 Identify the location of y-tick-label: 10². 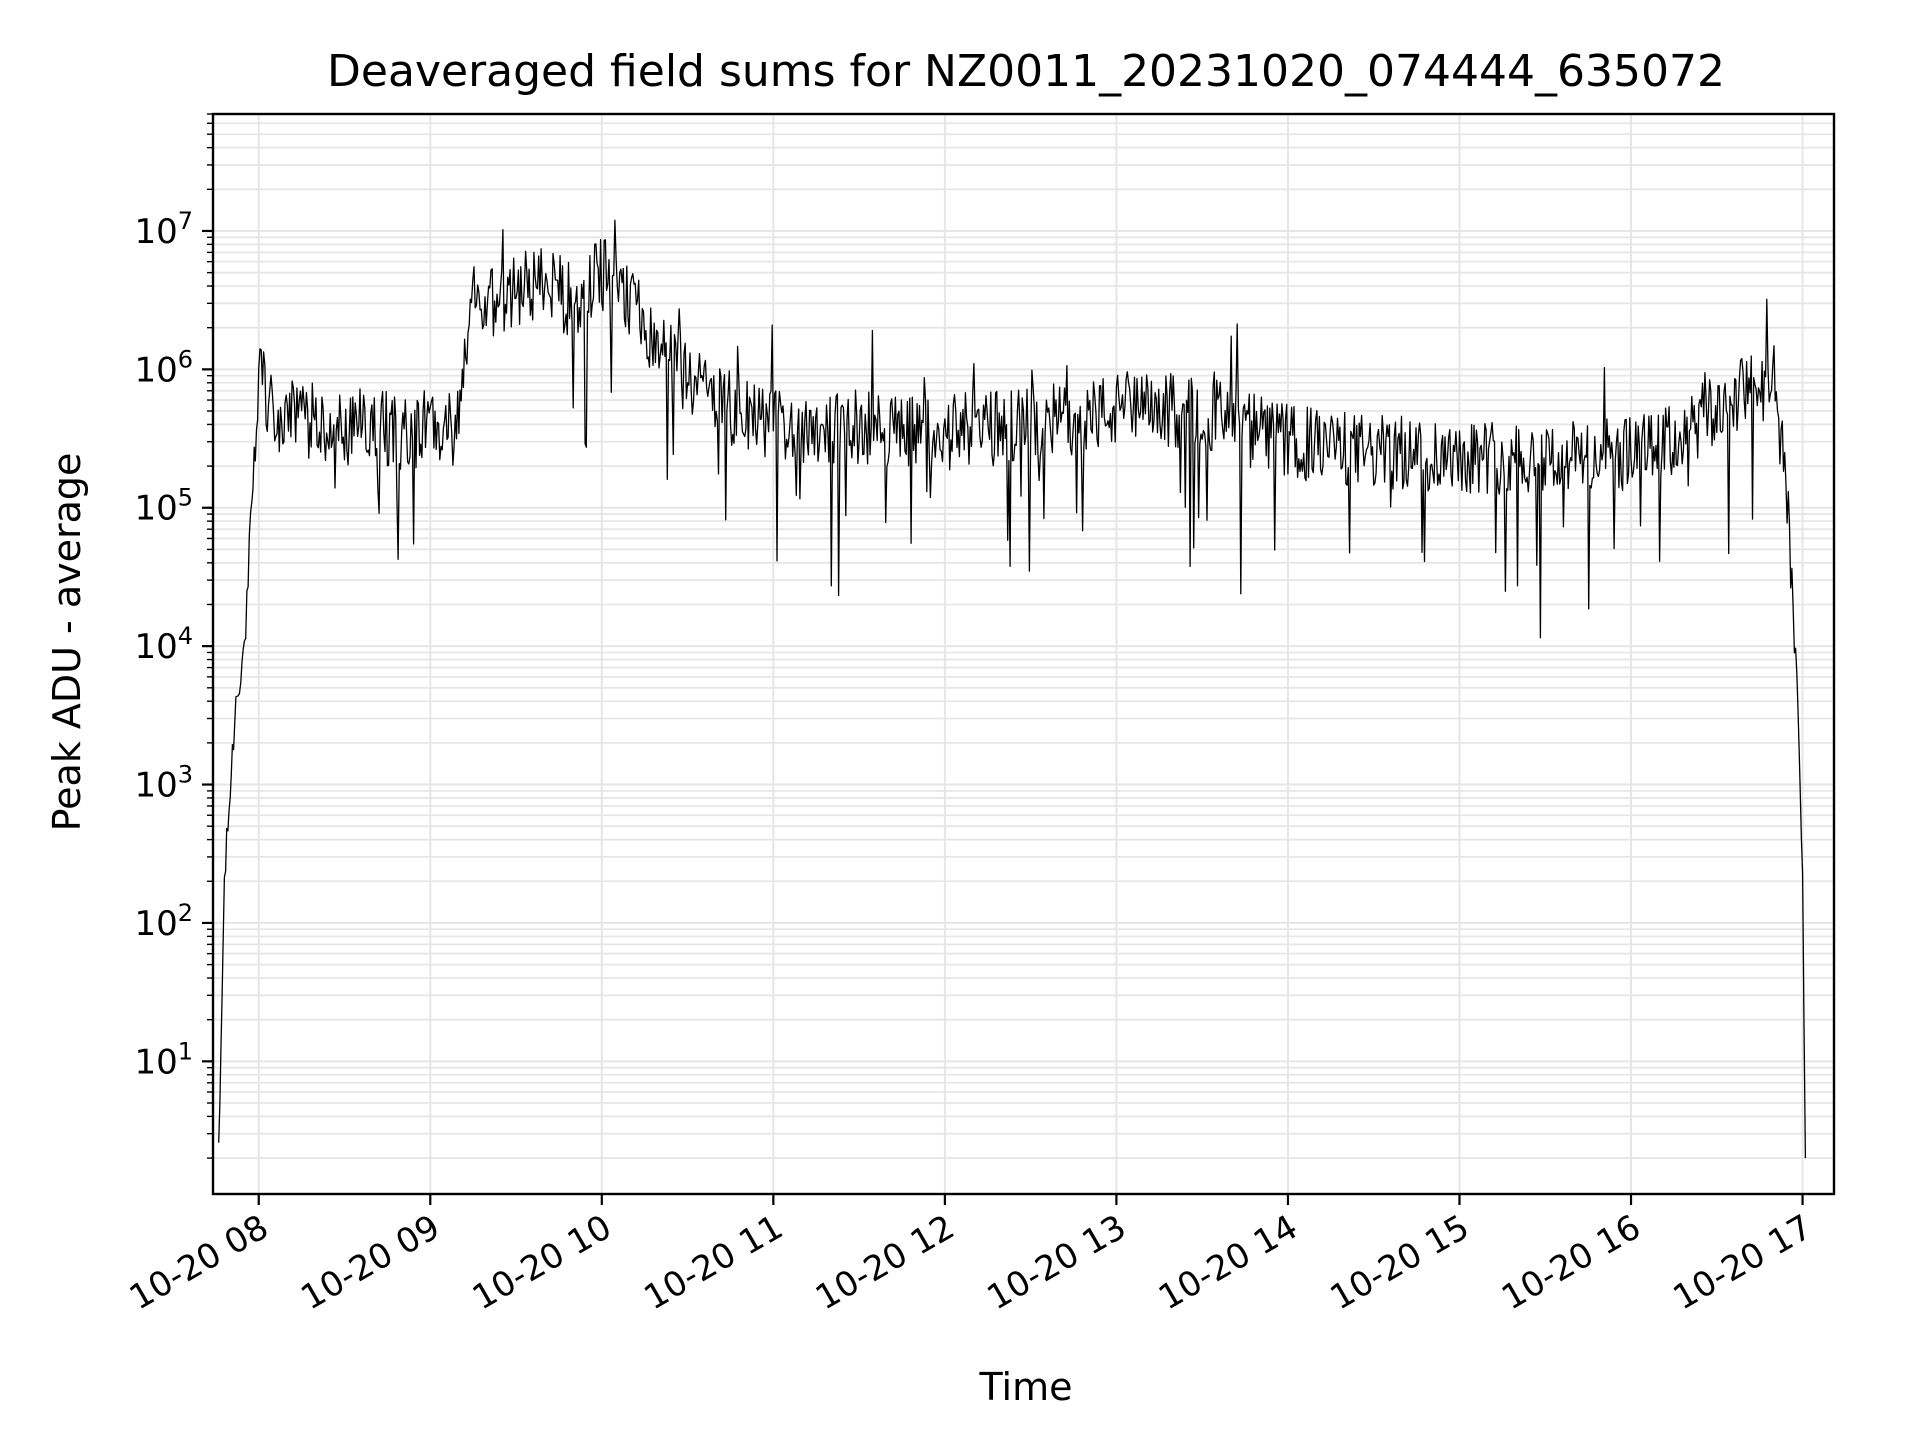
(163, 921).